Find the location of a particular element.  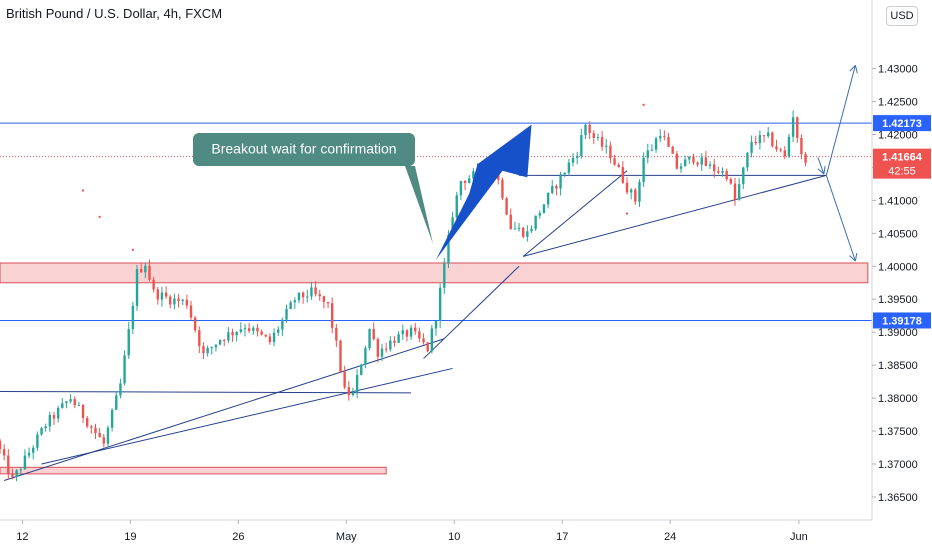

time-axis-label: 24 is located at coordinates (670, 537).